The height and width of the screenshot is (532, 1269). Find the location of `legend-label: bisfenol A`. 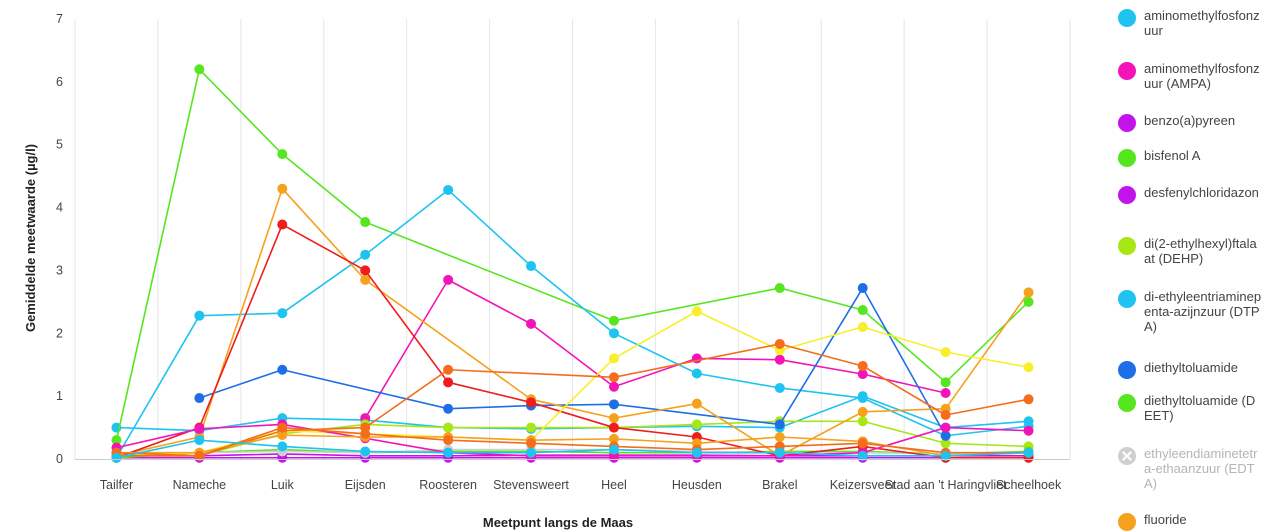

legend-label: bisfenol A is located at coordinates (1172, 155).